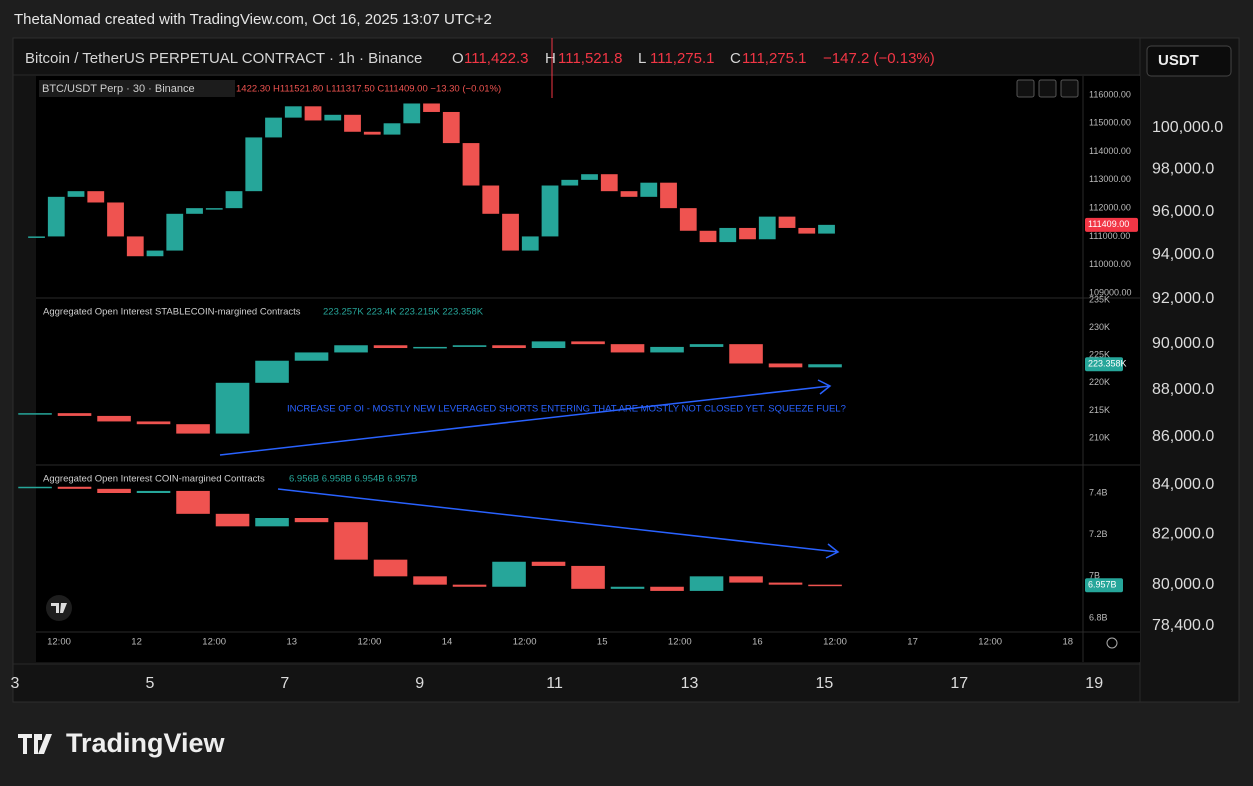 This screenshot has width=1253, height=786. I want to click on y-tick-label: 78,400.0, so click(1183, 625).